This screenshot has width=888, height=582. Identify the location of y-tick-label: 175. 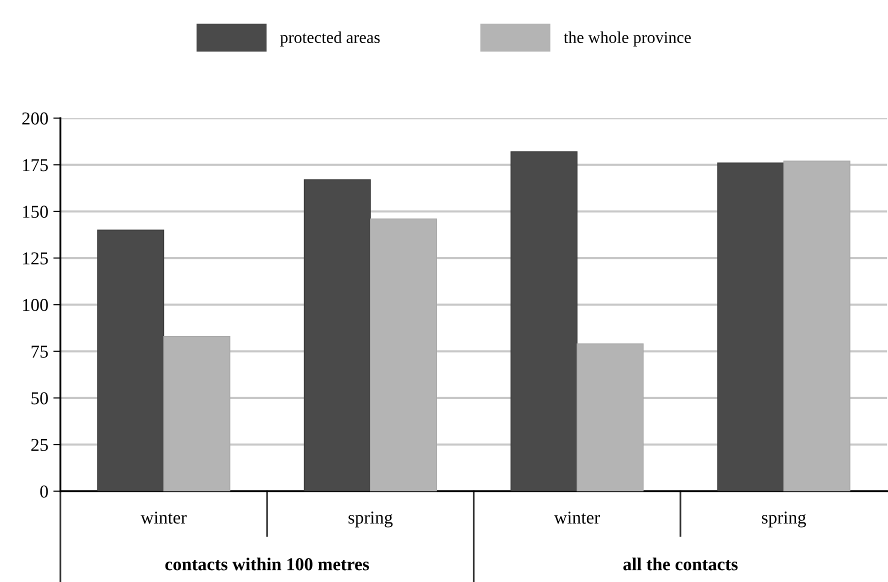
(35, 165).